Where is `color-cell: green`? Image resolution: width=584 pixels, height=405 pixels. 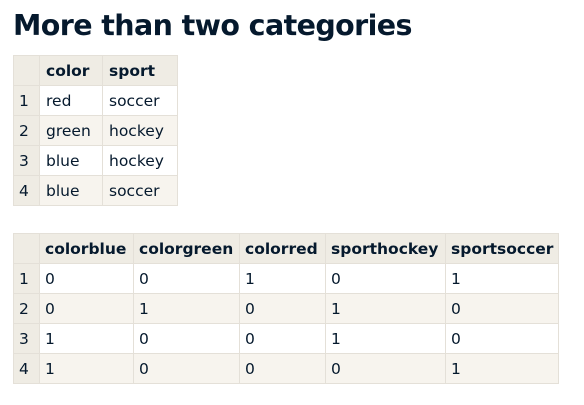 color-cell: green is located at coordinates (71, 130).